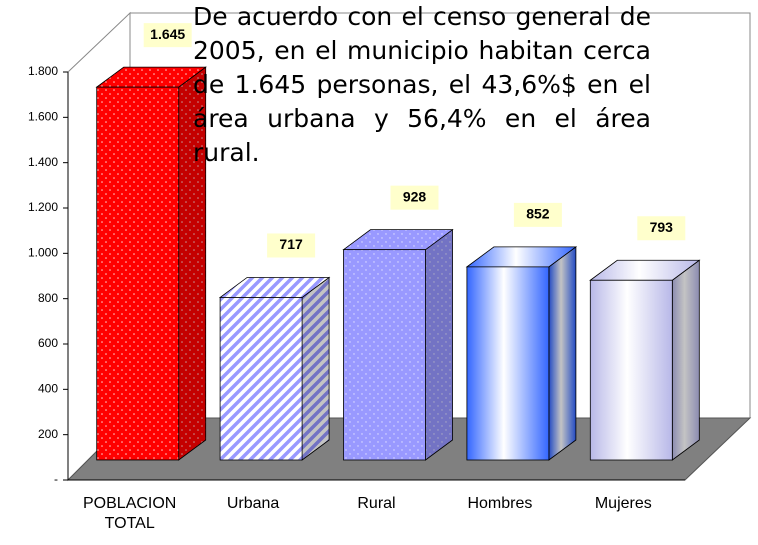 The width and height of the screenshot is (758, 545). What do you see at coordinates (48, 298) in the screenshot?
I see `y-tick-label: 800` at bounding box center [48, 298].